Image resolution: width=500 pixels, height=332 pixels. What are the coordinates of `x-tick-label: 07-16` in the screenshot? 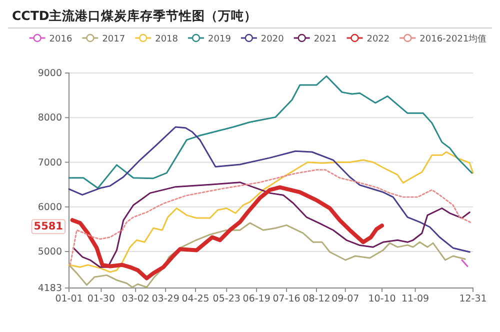 It's located at (286, 299).